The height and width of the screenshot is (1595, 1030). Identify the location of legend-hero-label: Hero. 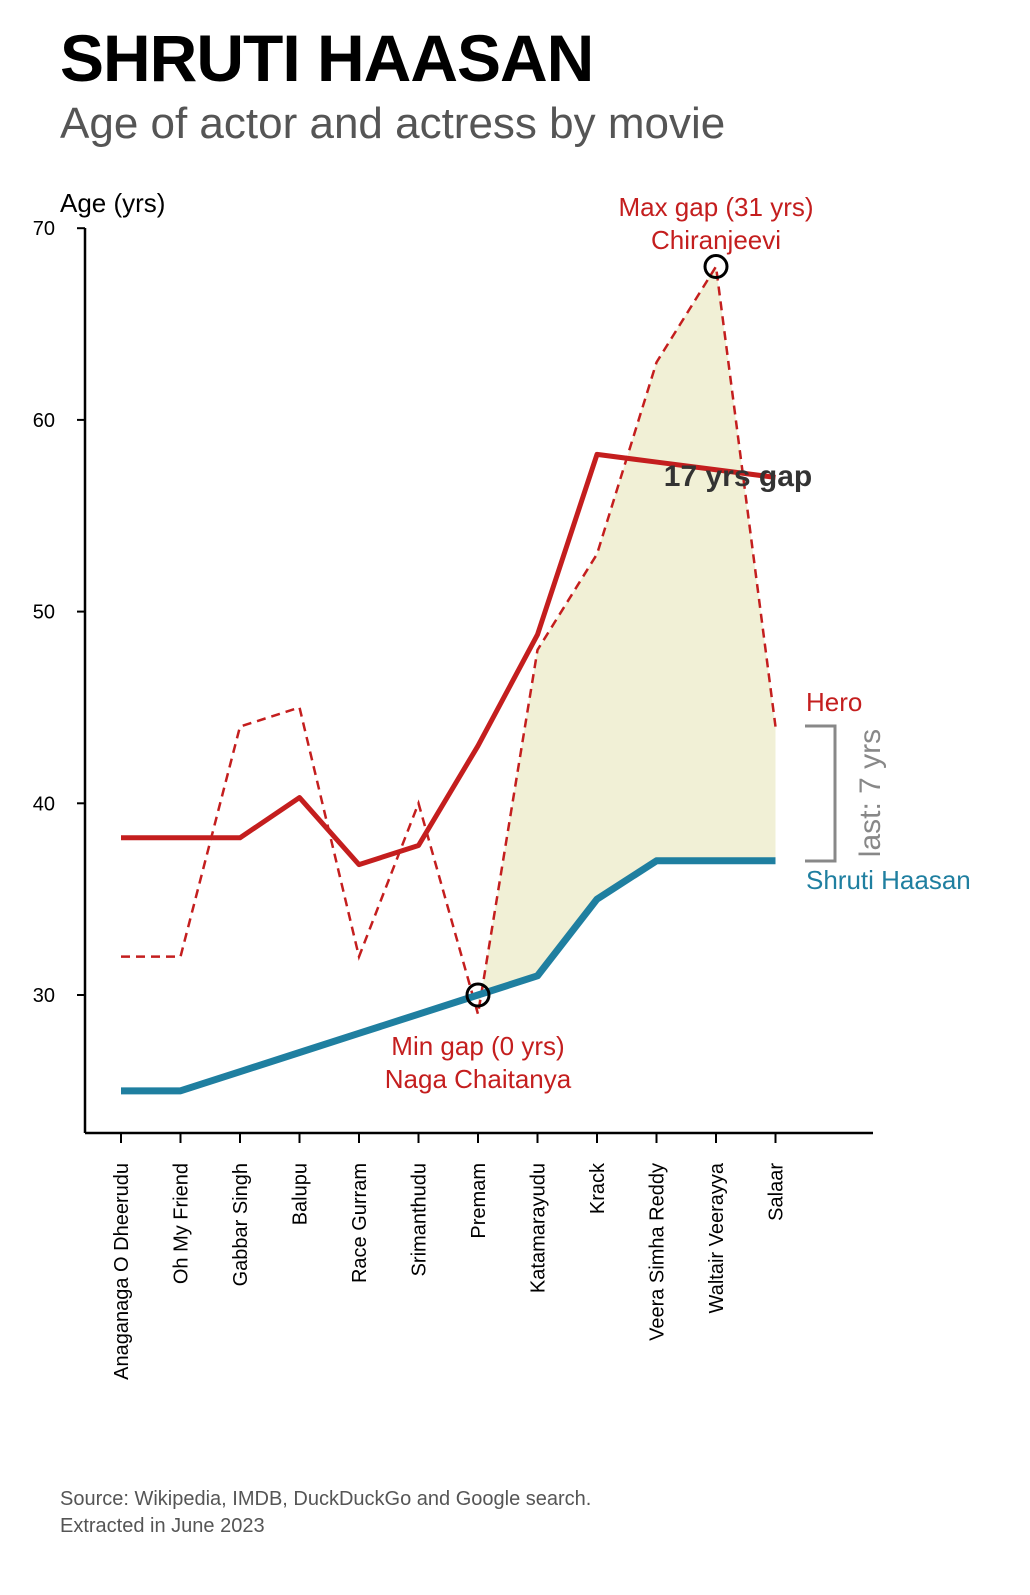
(834, 702).